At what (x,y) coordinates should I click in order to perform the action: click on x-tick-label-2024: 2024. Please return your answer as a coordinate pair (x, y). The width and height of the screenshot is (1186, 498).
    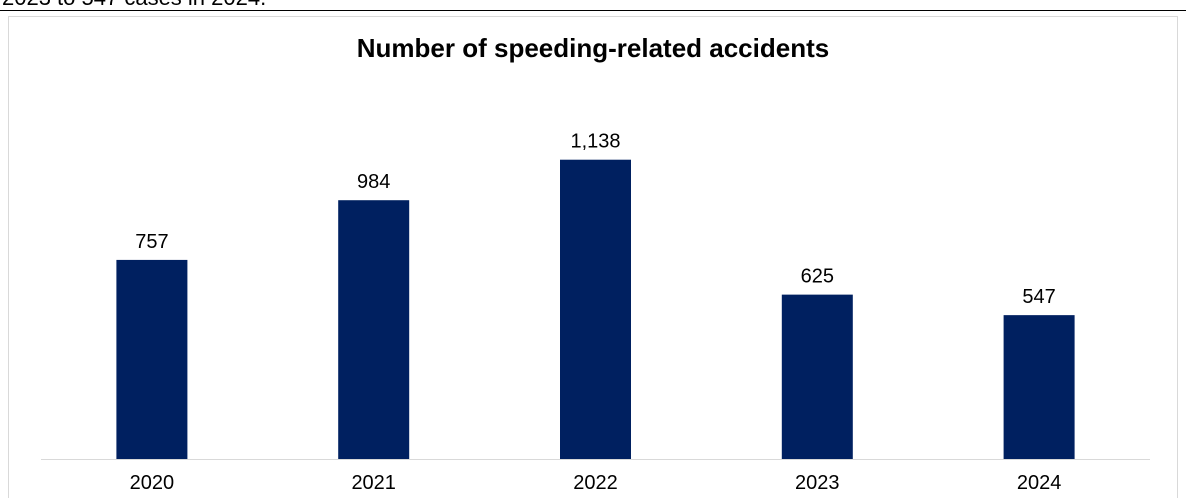
    Looking at the image, I should click on (1039, 483).